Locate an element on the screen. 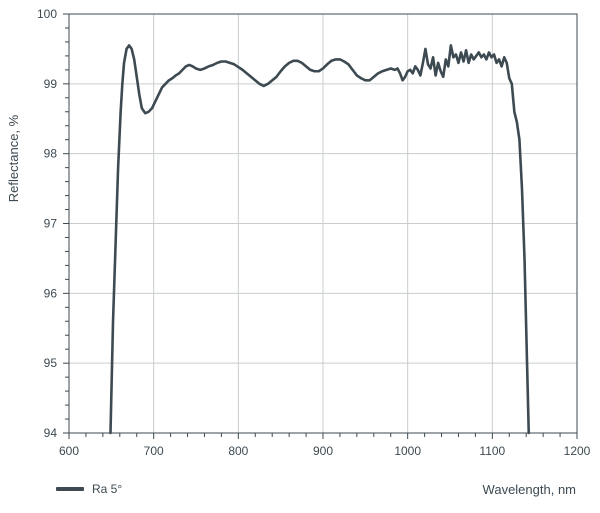 The height and width of the screenshot is (513, 600). y-tick-label: 94 is located at coordinates (51, 433).